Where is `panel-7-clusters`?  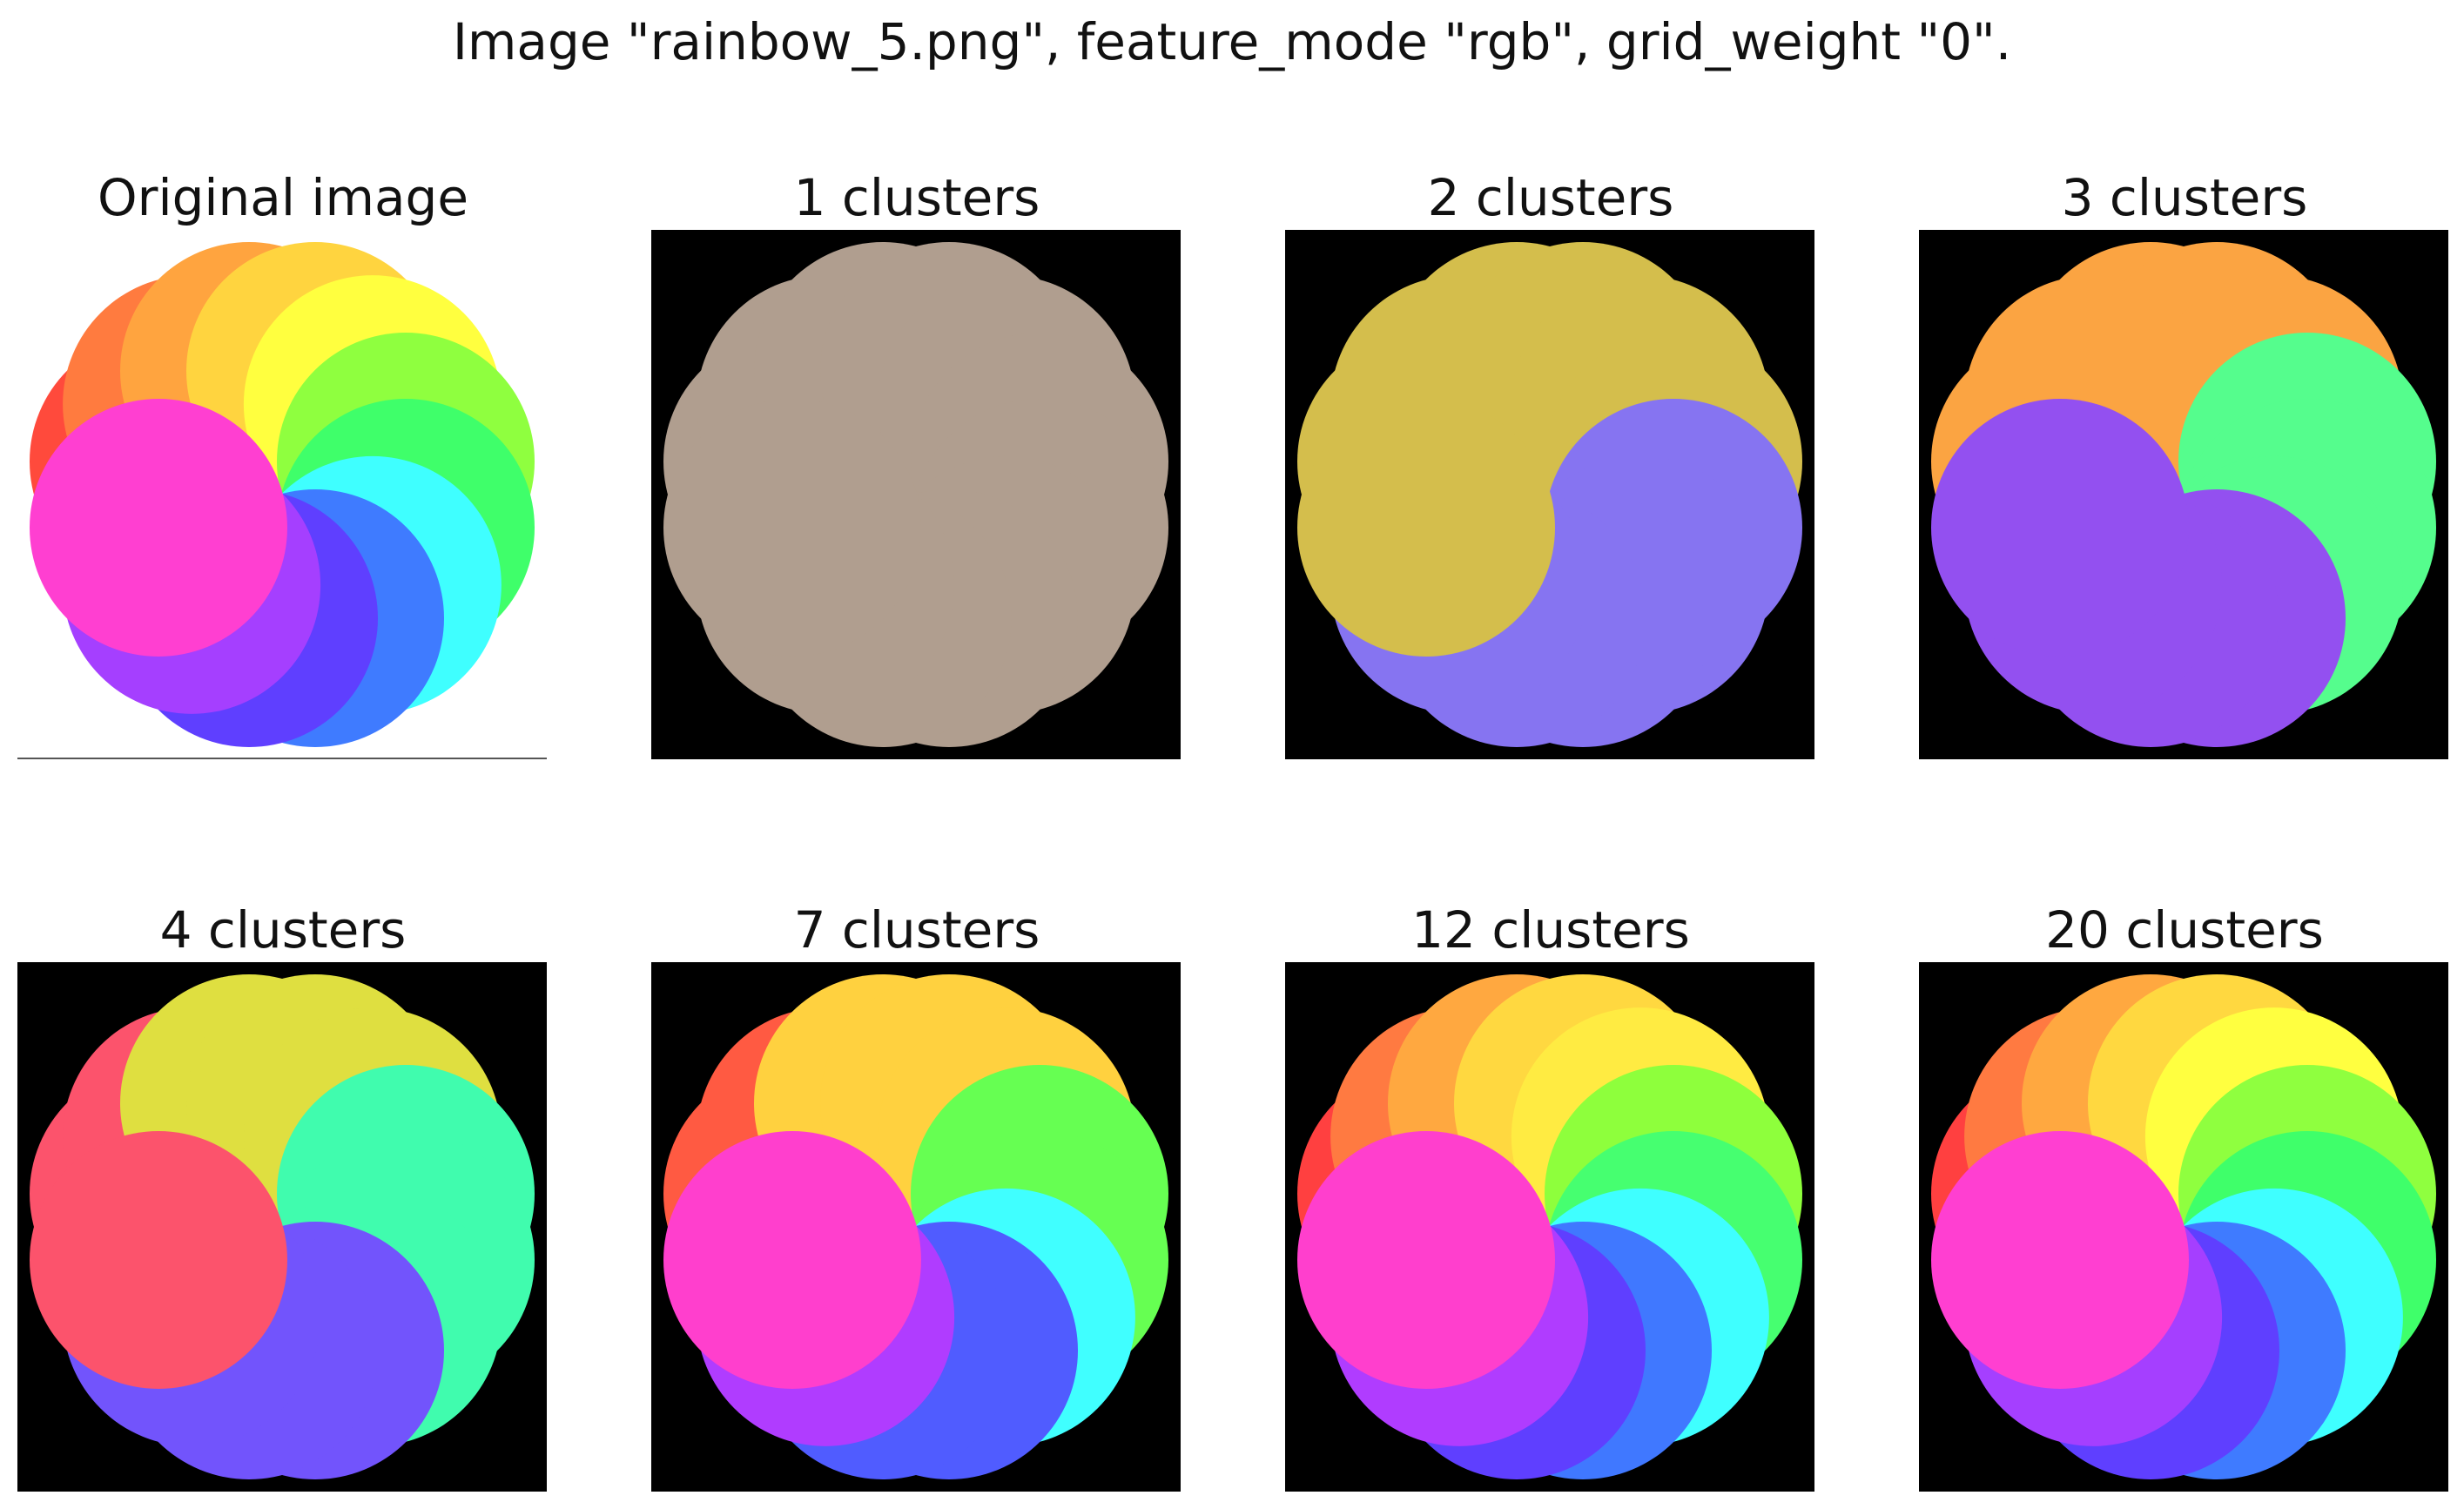 panel-7-clusters is located at coordinates (916, 1227).